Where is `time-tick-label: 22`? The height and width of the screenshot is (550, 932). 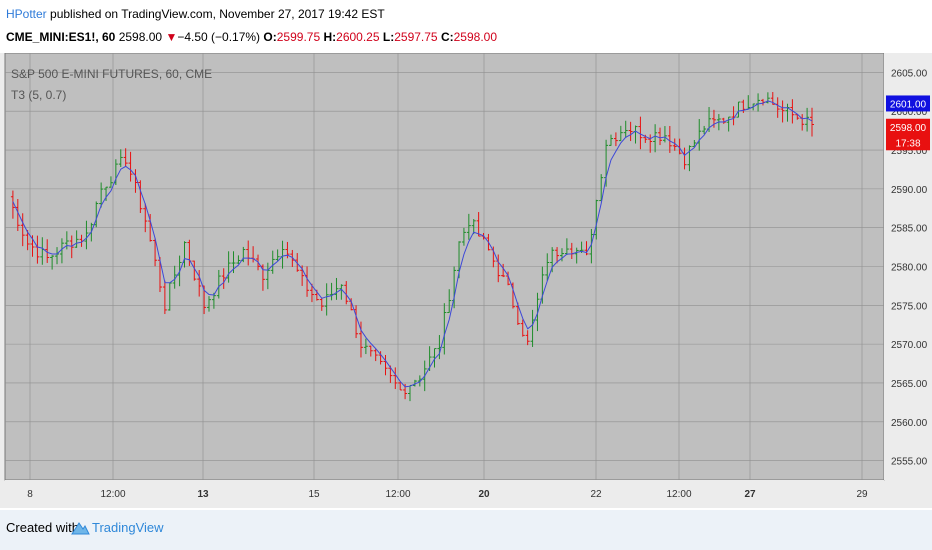
time-tick-label: 22 is located at coordinates (596, 494).